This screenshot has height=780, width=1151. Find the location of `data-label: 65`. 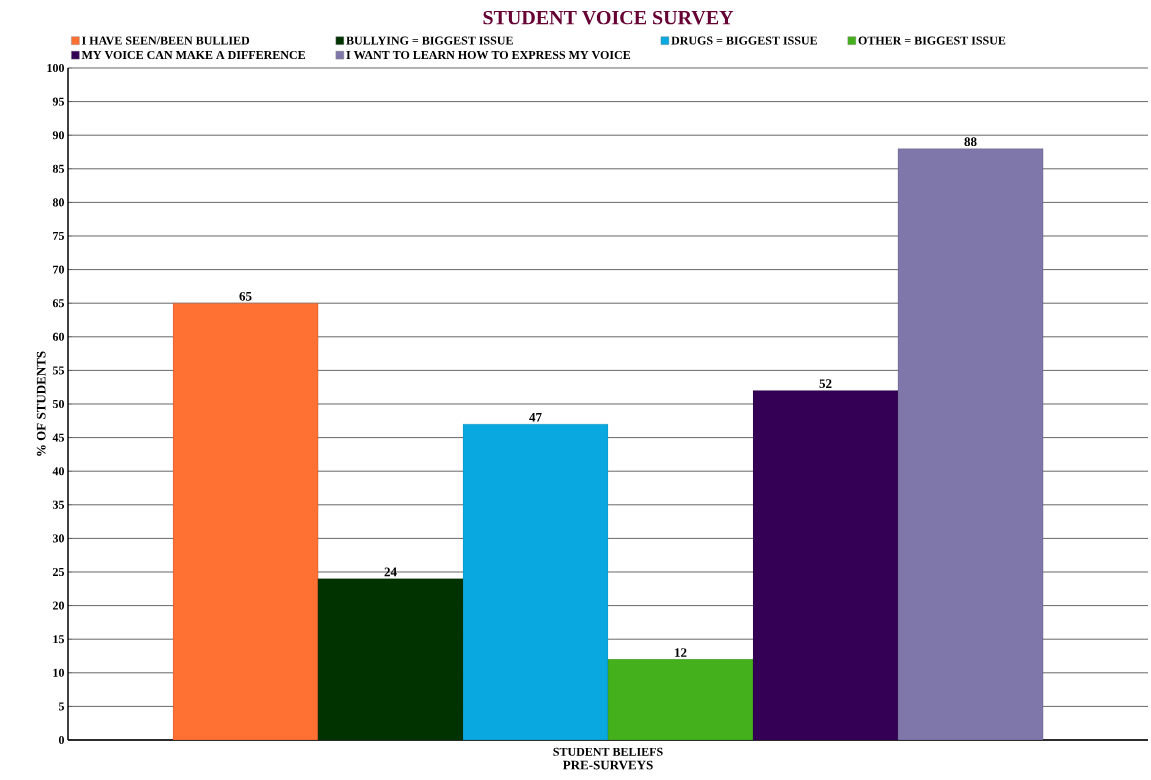

data-label: 65 is located at coordinates (245, 296).